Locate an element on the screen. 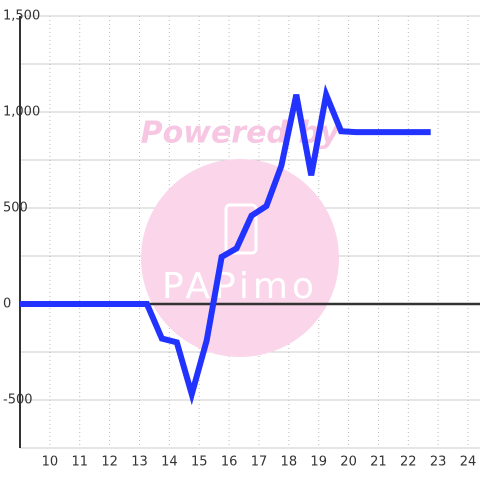 The width and height of the screenshot is (480, 480). x-tick-label: 19 is located at coordinates (318, 462).